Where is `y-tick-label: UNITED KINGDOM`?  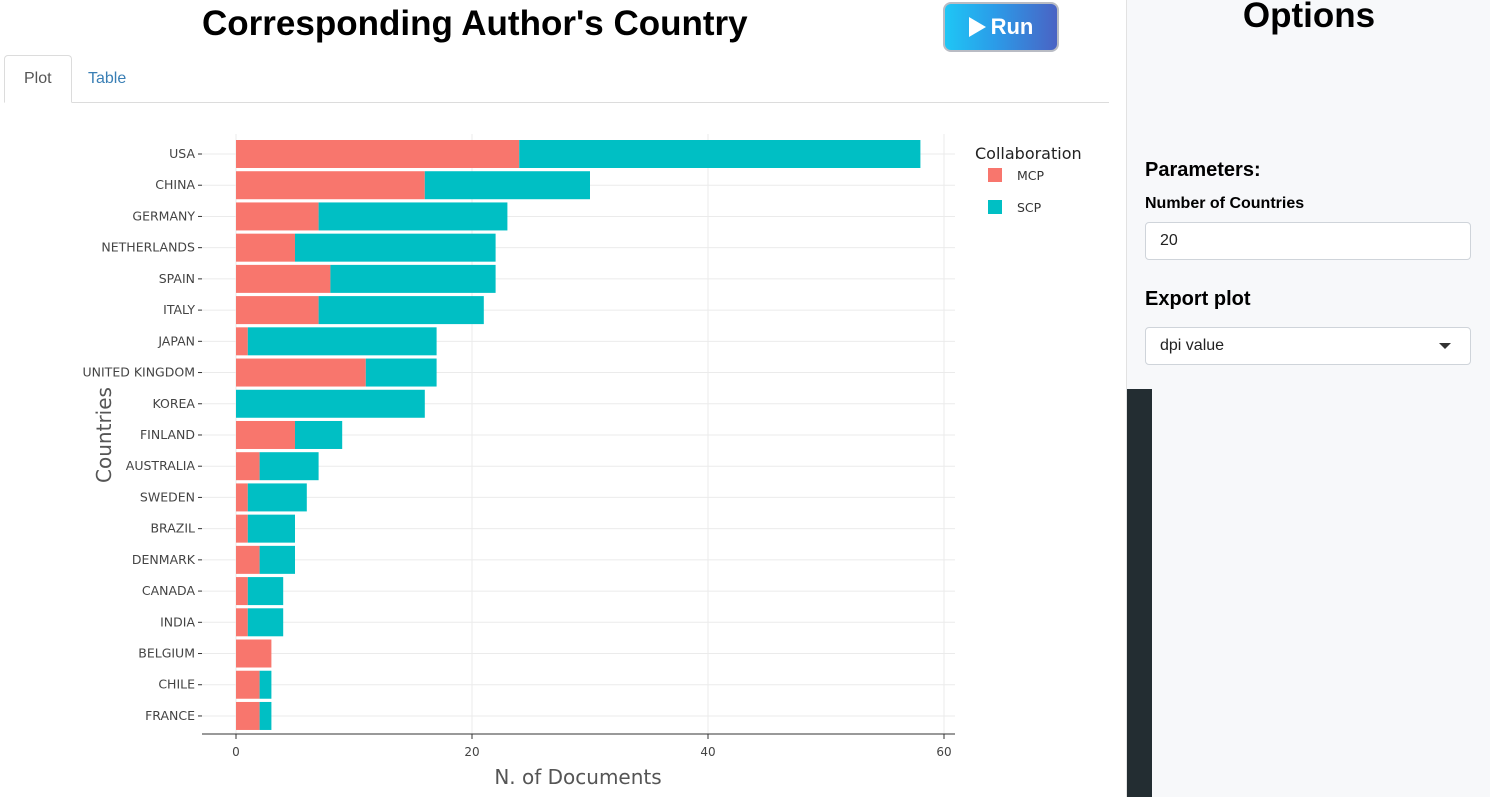 y-tick-label: UNITED KINGDOM is located at coordinates (139, 372).